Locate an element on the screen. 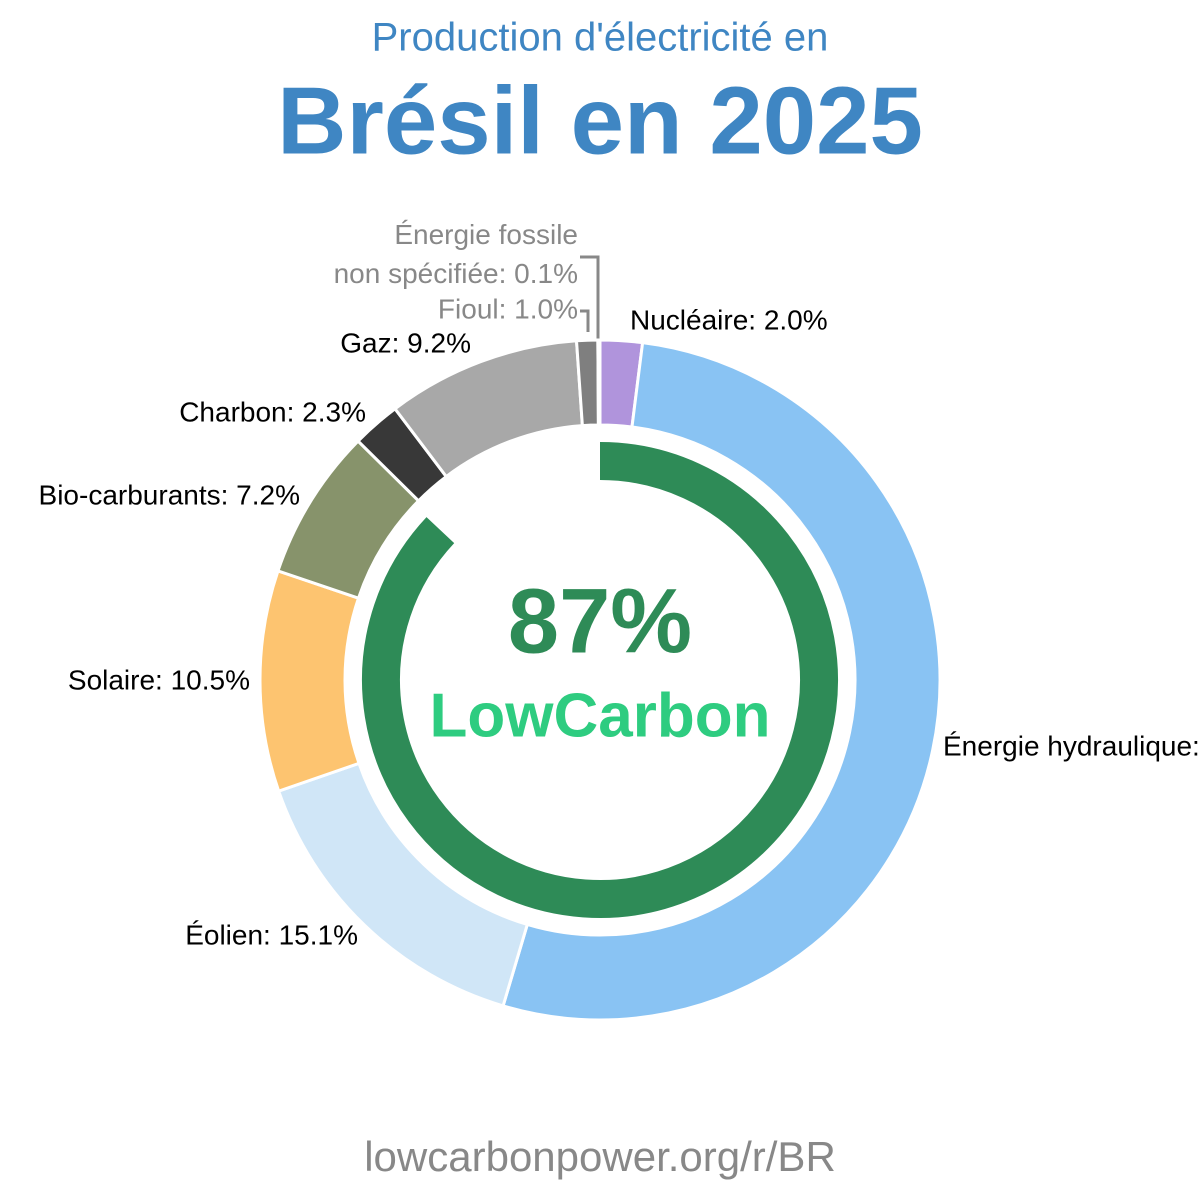 This screenshot has width=1200, height=1200. segment-label: Éolien: 15.1% is located at coordinates (271, 934).